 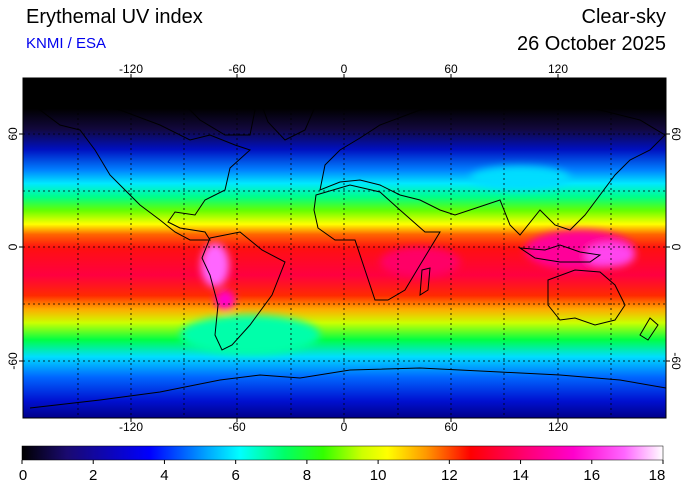 What do you see at coordinates (676, 247) in the screenshot?
I see `lat-tick-label-right: 0` at bounding box center [676, 247].